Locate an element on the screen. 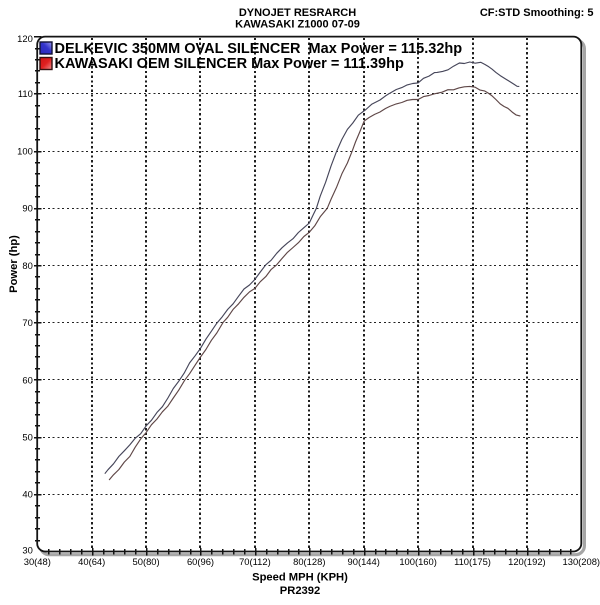  svg-text: 50(80) is located at coordinates (146, 561).